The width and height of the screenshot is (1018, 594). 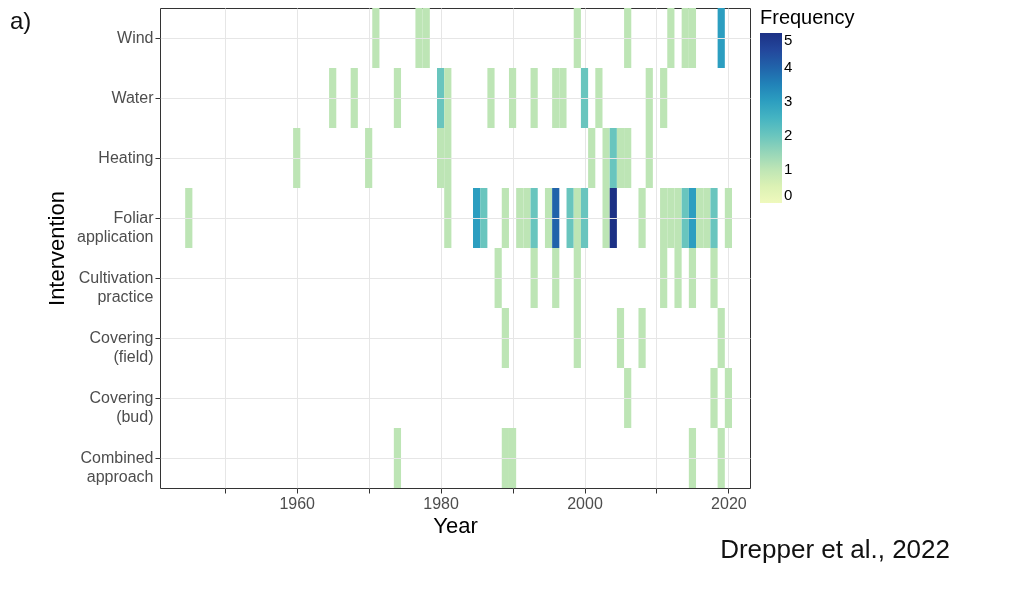 I want to click on x-axis-title: Year, so click(x=455, y=525).